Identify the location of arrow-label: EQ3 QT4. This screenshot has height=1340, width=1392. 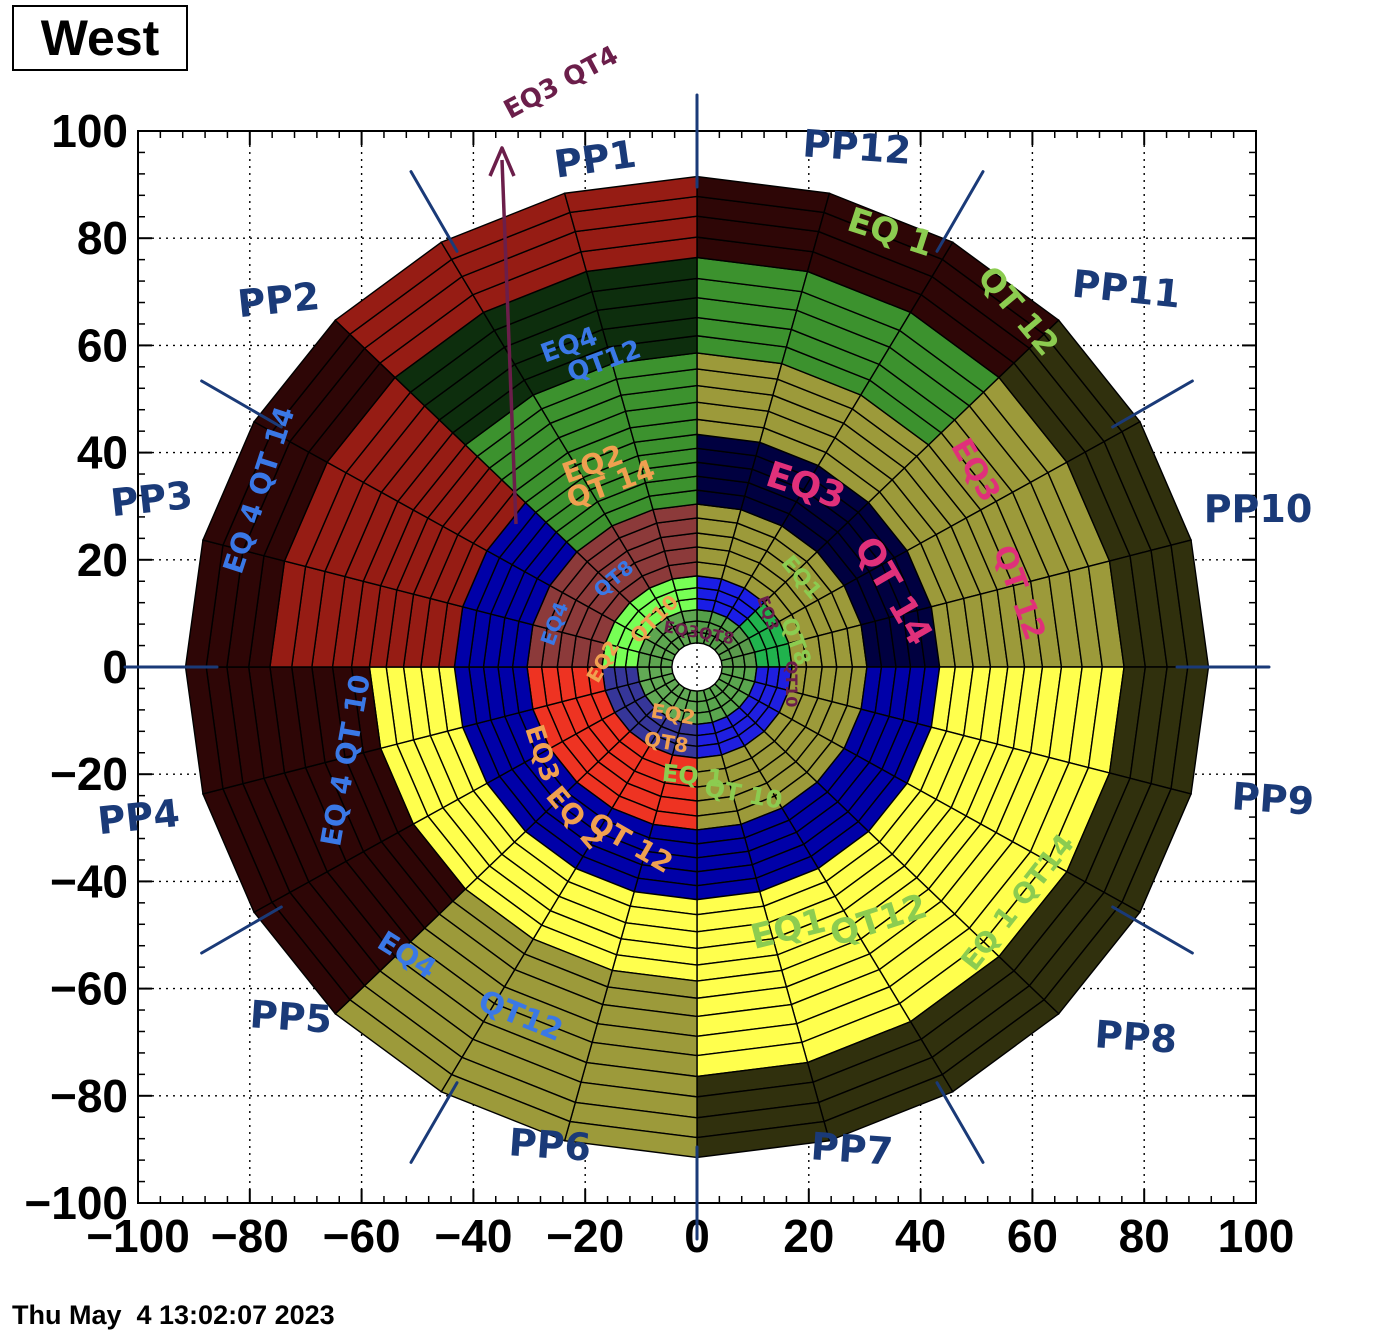
(561, 82).